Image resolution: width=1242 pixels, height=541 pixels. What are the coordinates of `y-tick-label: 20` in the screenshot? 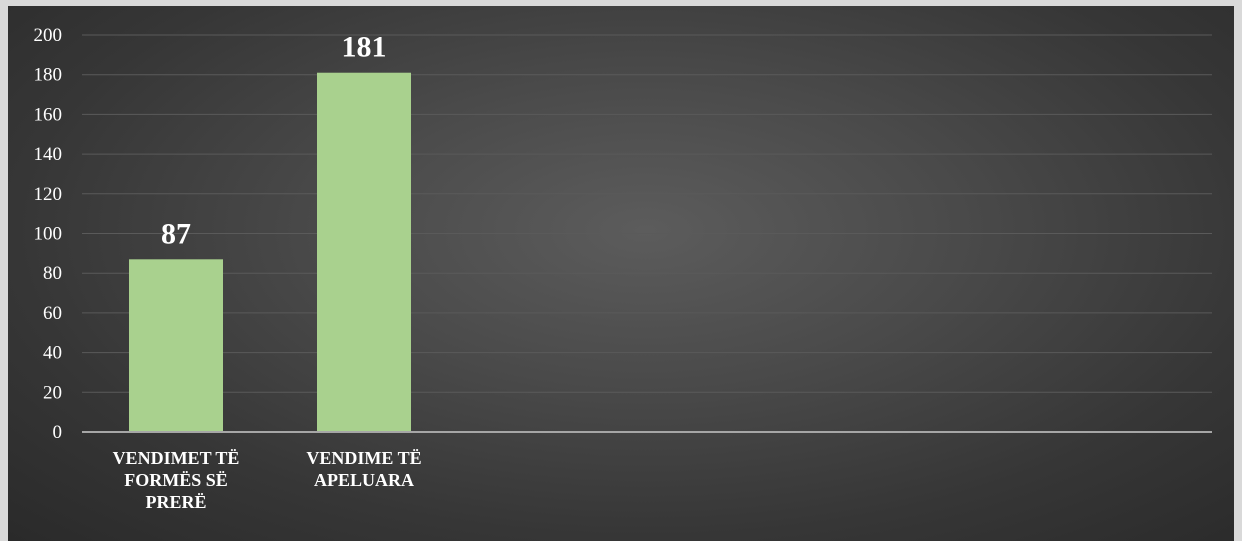 It's located at (52, 392).